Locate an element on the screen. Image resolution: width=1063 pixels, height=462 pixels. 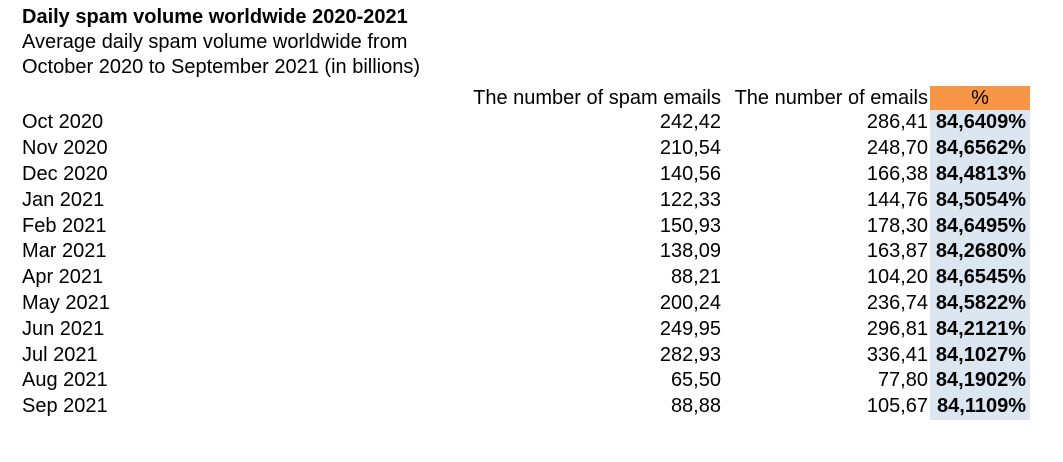
month-cell: Aug 2021 is located at coordinates (65, 380).